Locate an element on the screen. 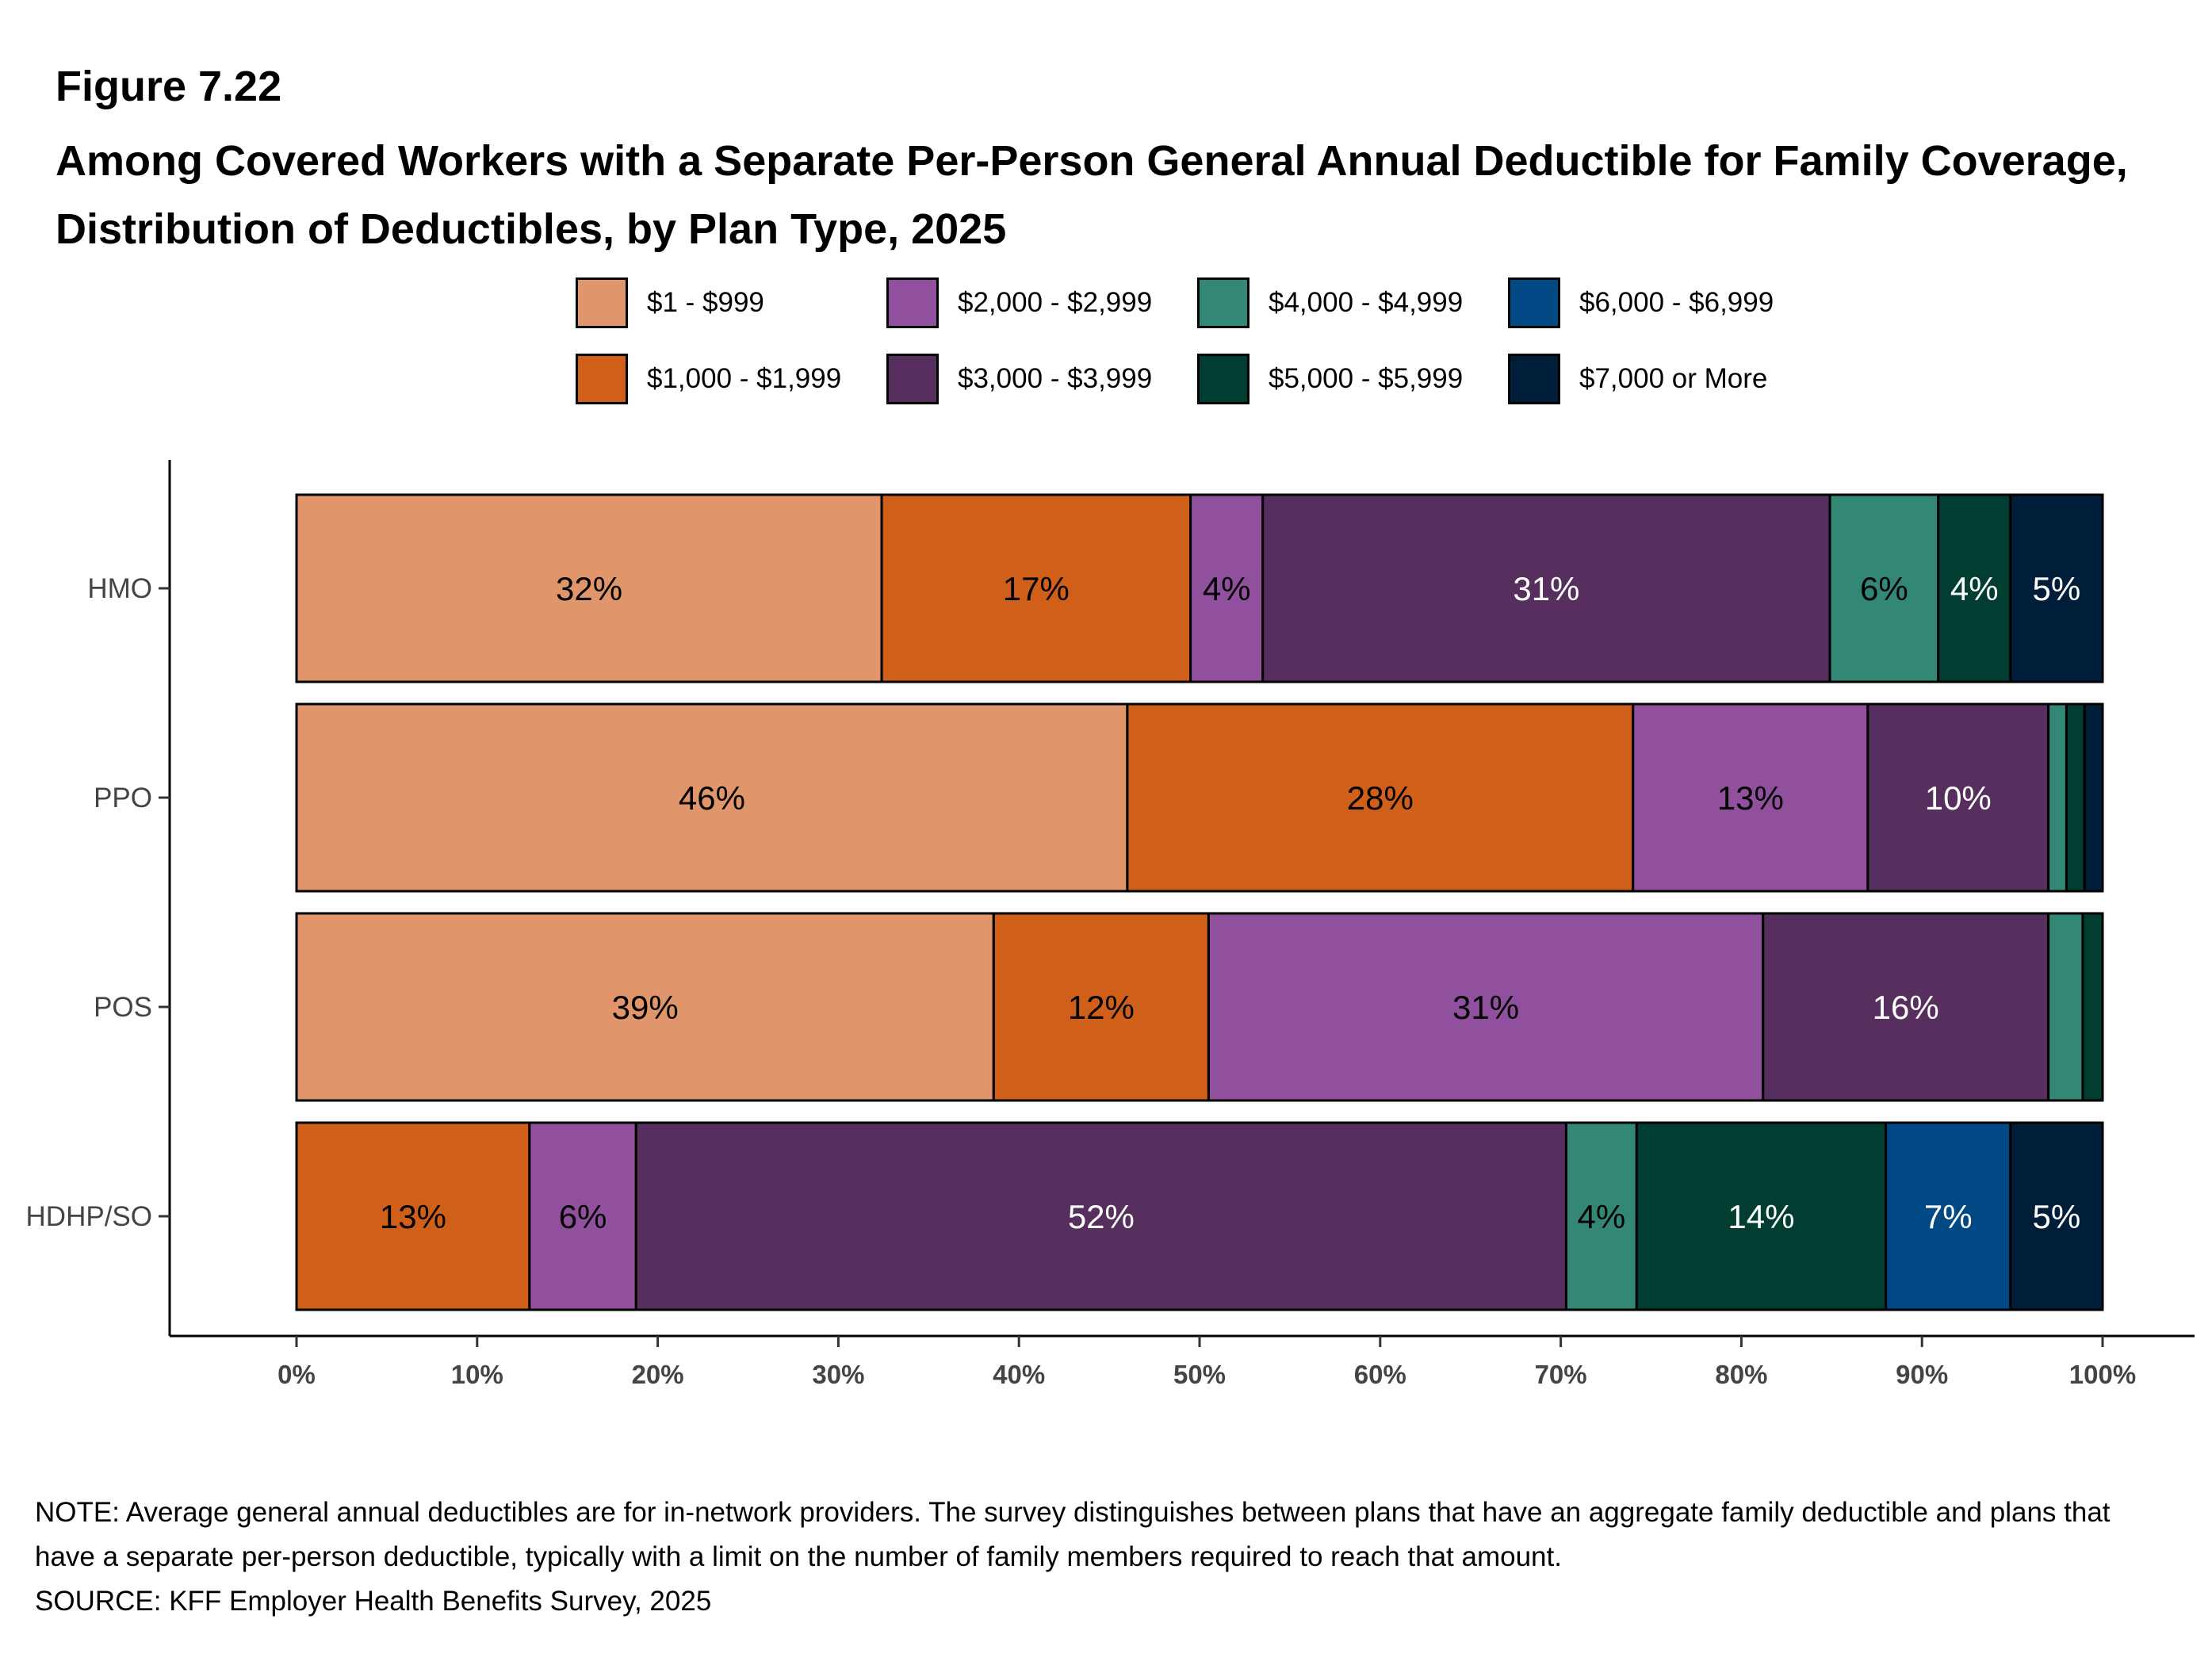 The height and width of the screenshot is (1665, 2212). data-label: 52% is located at coordinates (1101, 1216).